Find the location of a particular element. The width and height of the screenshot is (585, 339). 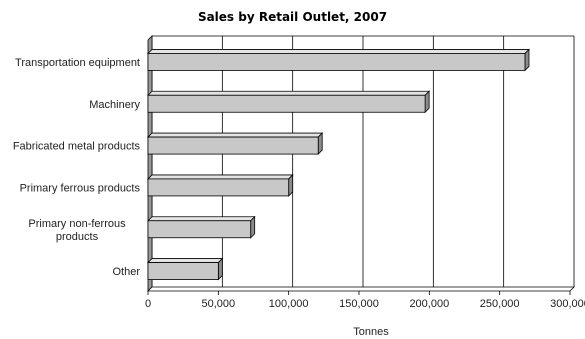

category-label: Transportation equipment is located at coordinates (77, 63).